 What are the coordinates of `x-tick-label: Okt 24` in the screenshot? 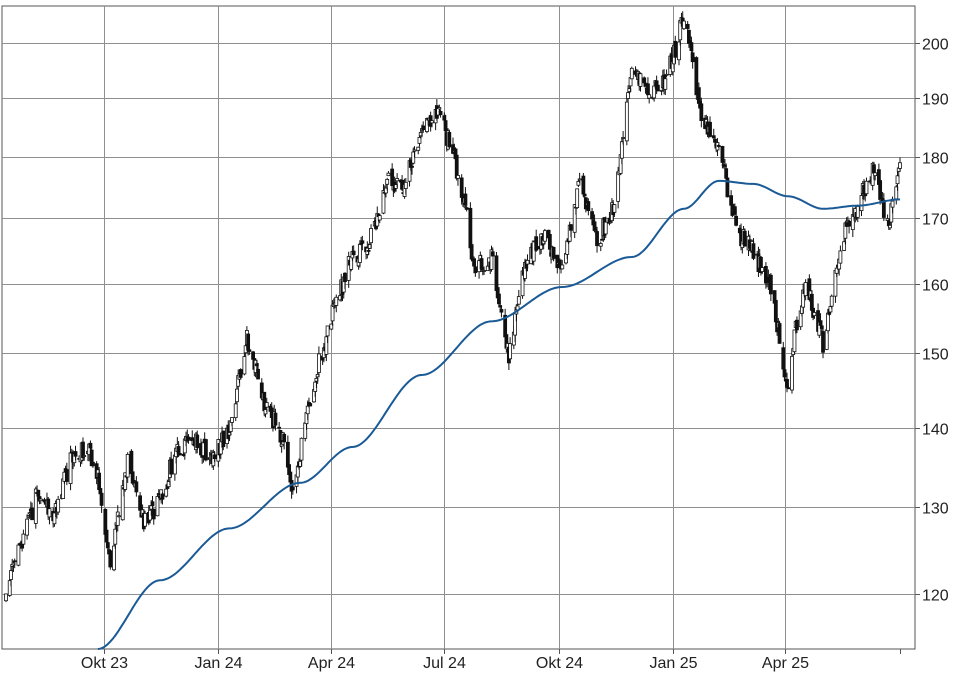 It's located at (559, 663).